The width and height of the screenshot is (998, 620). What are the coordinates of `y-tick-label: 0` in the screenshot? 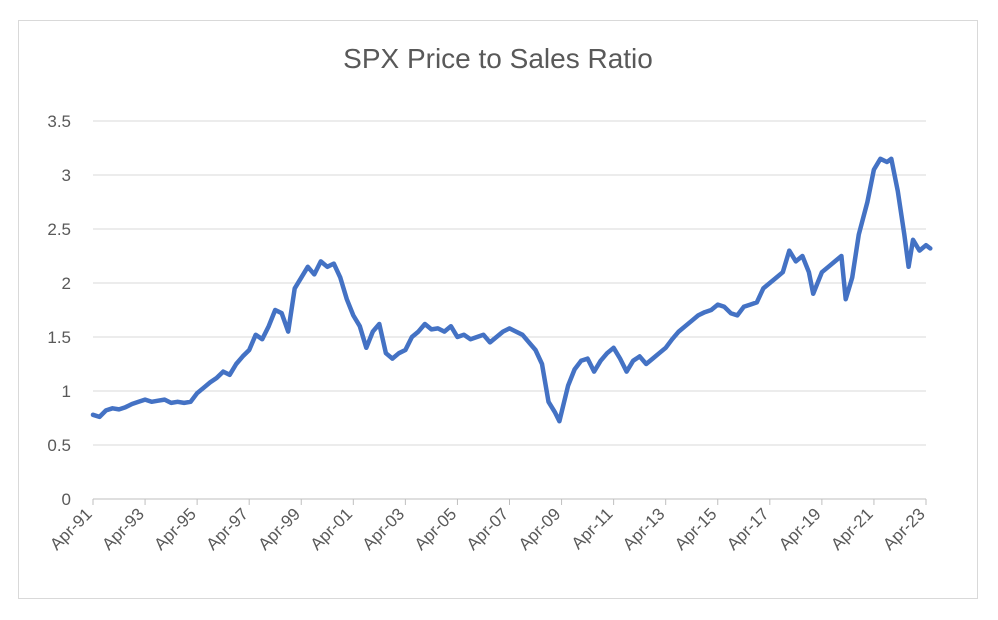 It's located at (66, 499).